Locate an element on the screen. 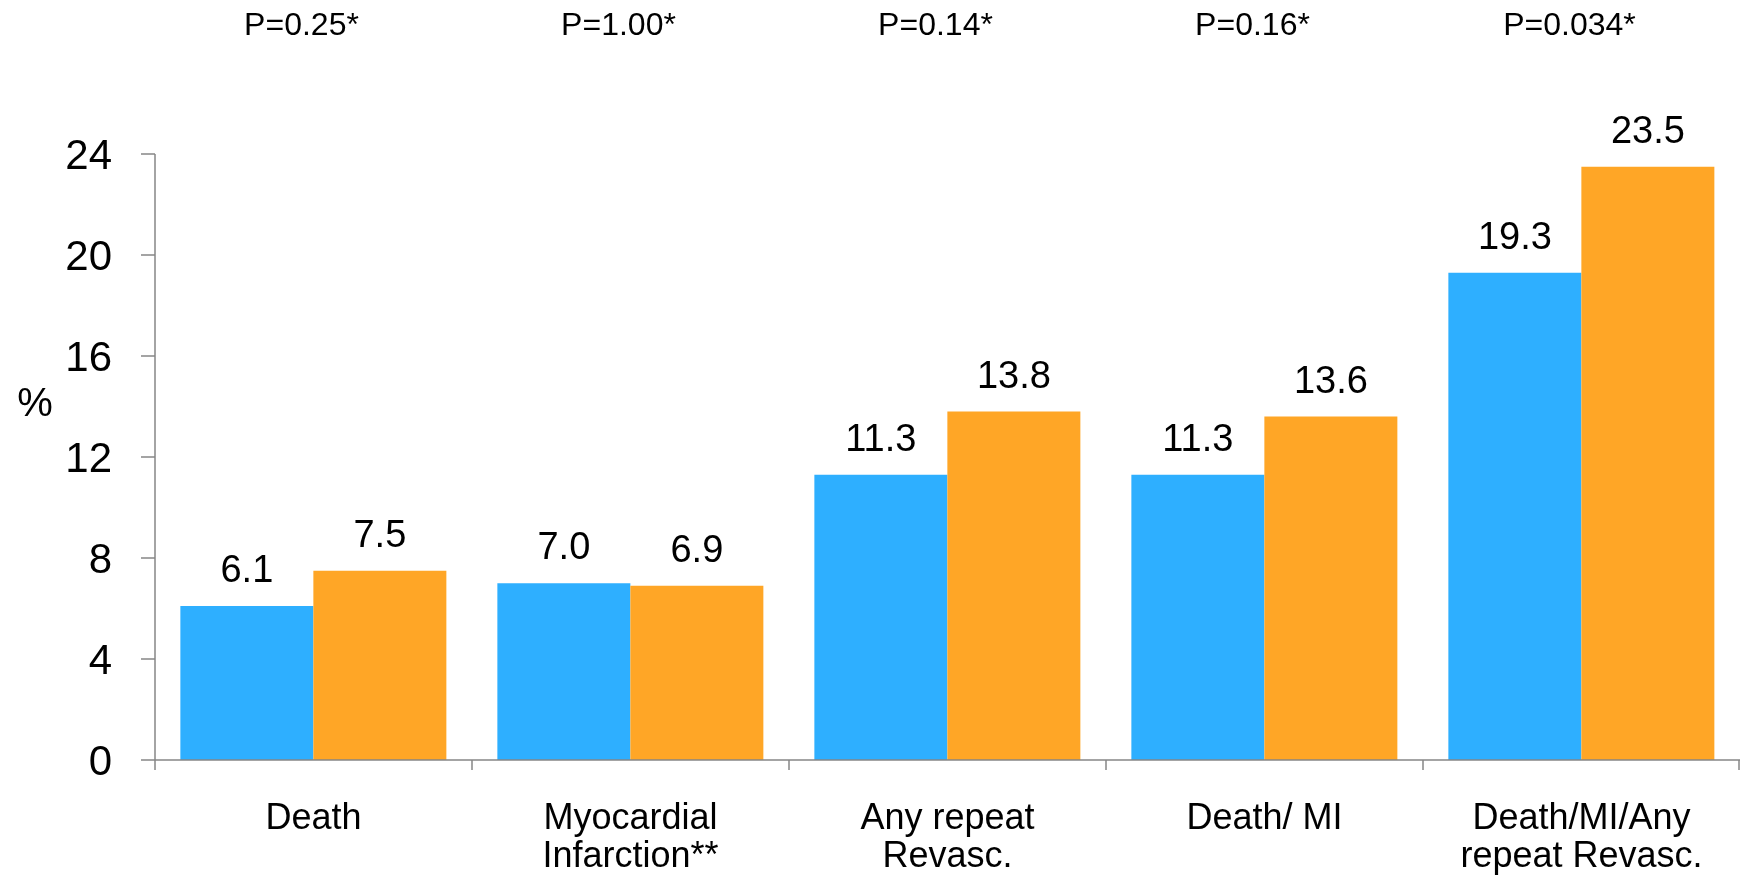 This screenshot has height=875, width=1740. text: P=0.25* is located at coordinates (301, 24).